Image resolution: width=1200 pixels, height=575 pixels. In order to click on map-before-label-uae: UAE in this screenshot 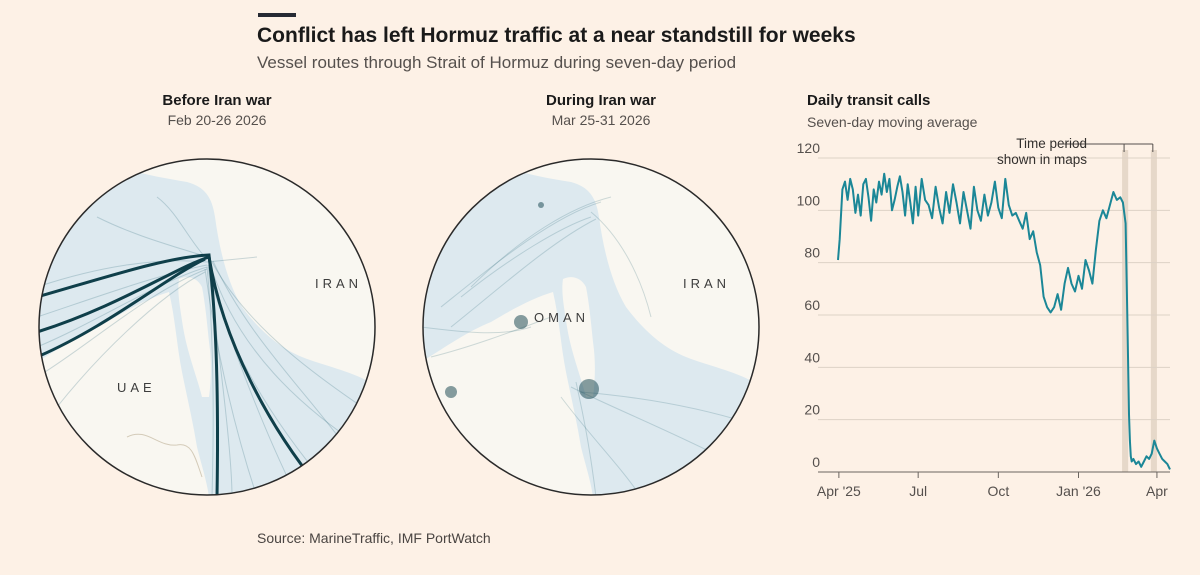, I will do `click(136, 387)`.